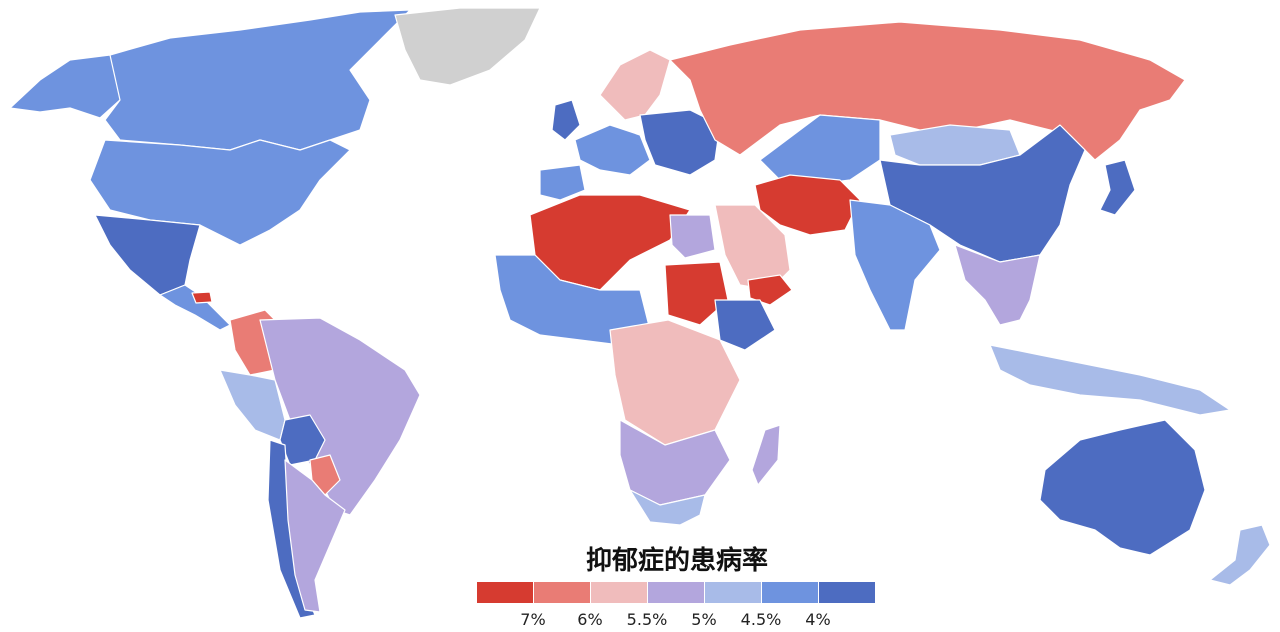  Describe the element at coordinates (147, 255) in the screenshot. I see `region-mexico` at that location.